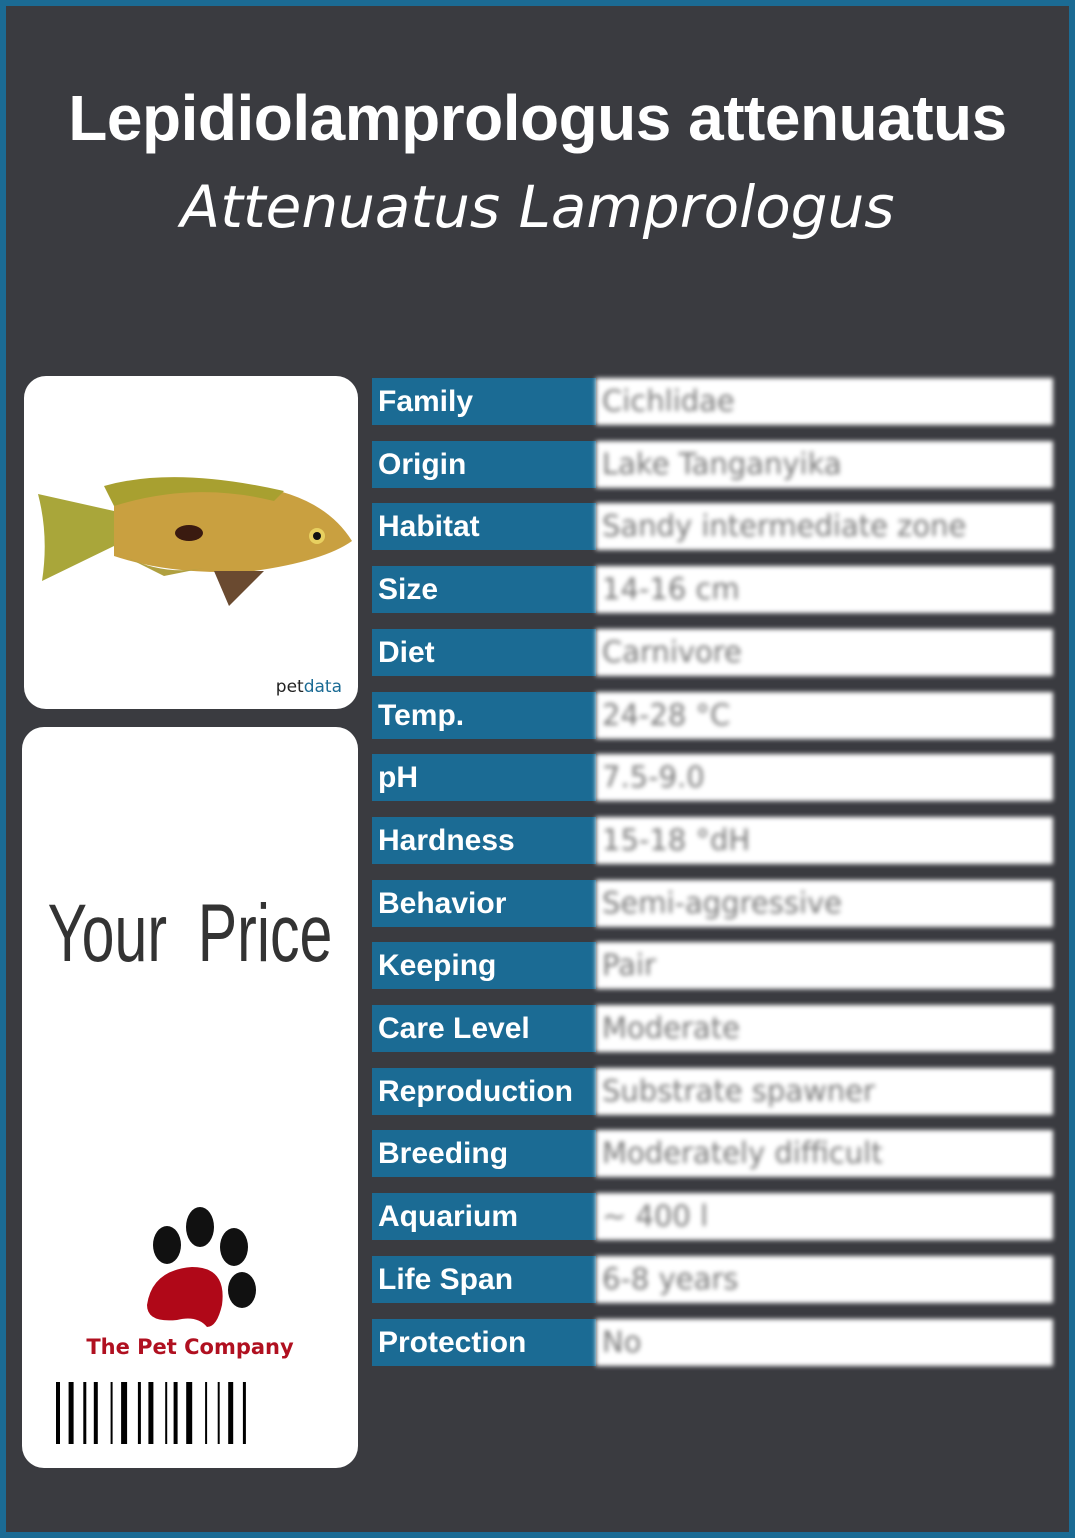 The height and width of the screenshot is (1538, 1075). Describe the element at coordinates (824, 840) in the screenshot. I see `fact-value: 15-18 °dH` at that location.